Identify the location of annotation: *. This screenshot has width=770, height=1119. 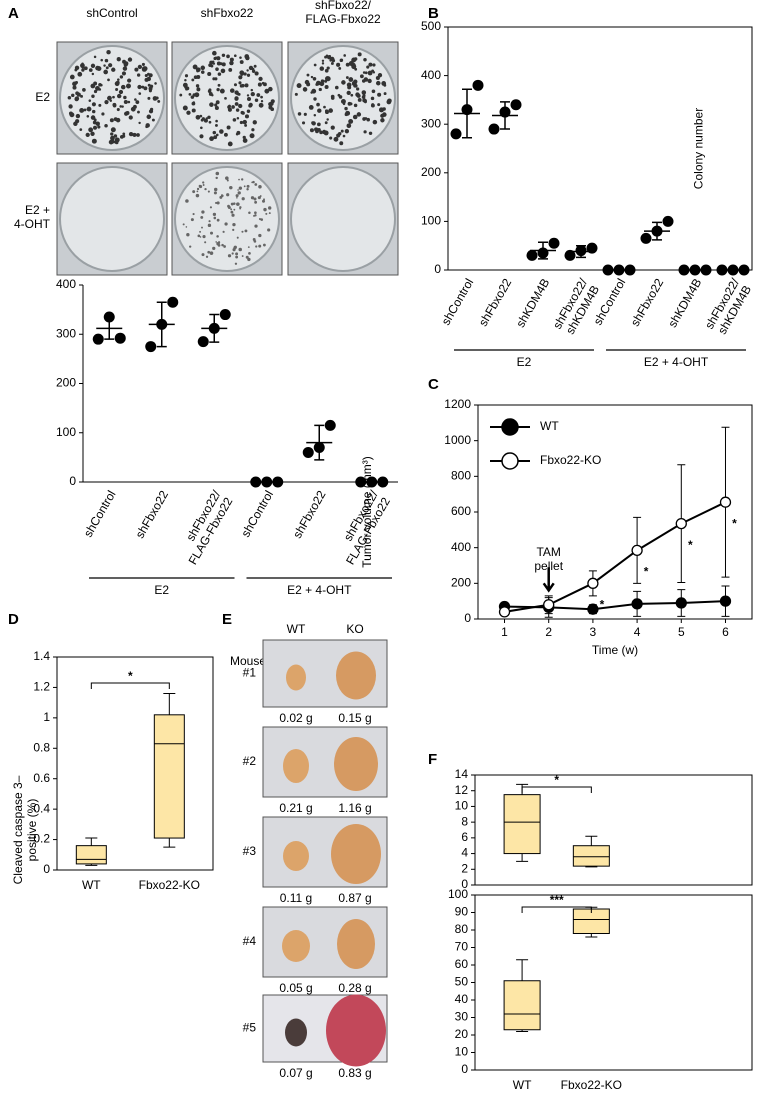
(734, 523).